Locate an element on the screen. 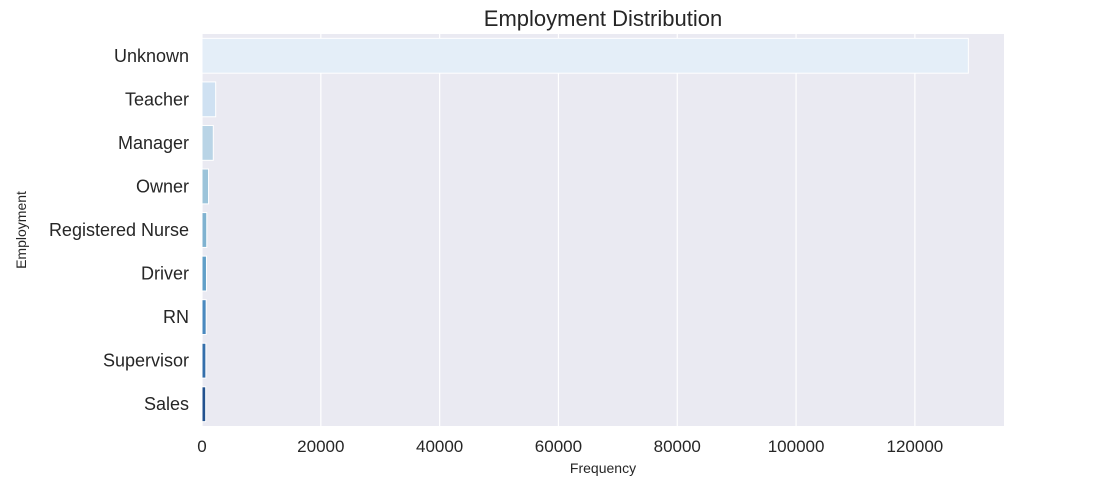 The height and width of the screenshot is (484, 1107). category-label: RN is located at coordinates (176, 317).